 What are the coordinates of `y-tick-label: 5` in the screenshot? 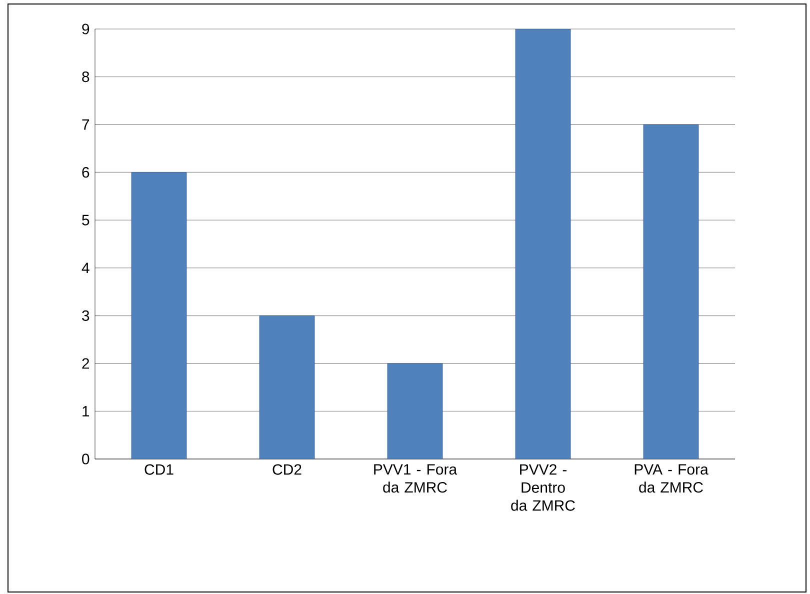 It's located at (86, 220).